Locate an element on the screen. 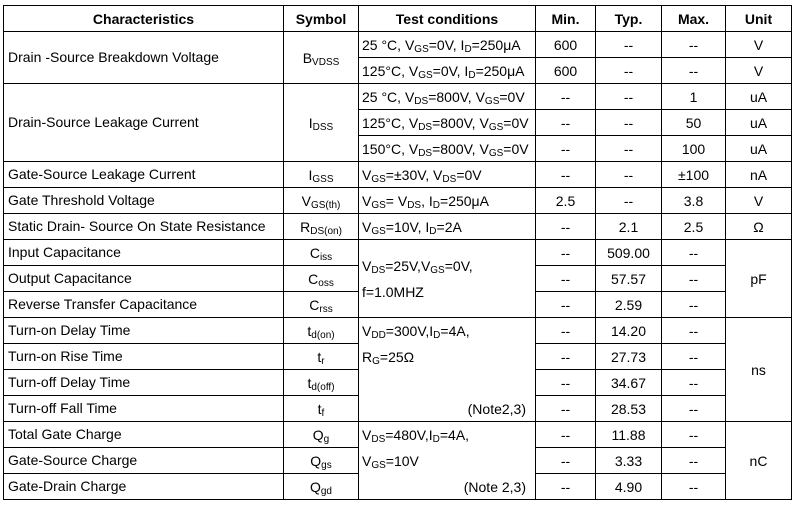 The width and height of the screenshot is (794, 526). typ-value: 4.90 is located at coordinates (628, 486).